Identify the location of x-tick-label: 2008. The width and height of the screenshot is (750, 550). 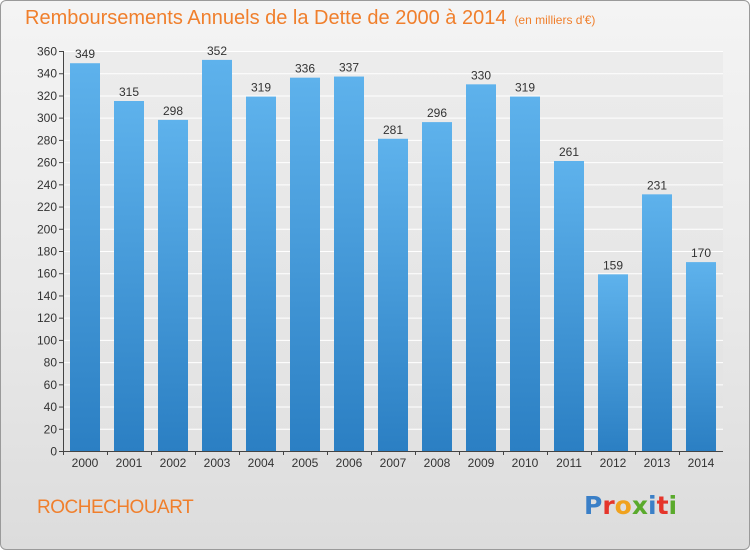
(437, 463).